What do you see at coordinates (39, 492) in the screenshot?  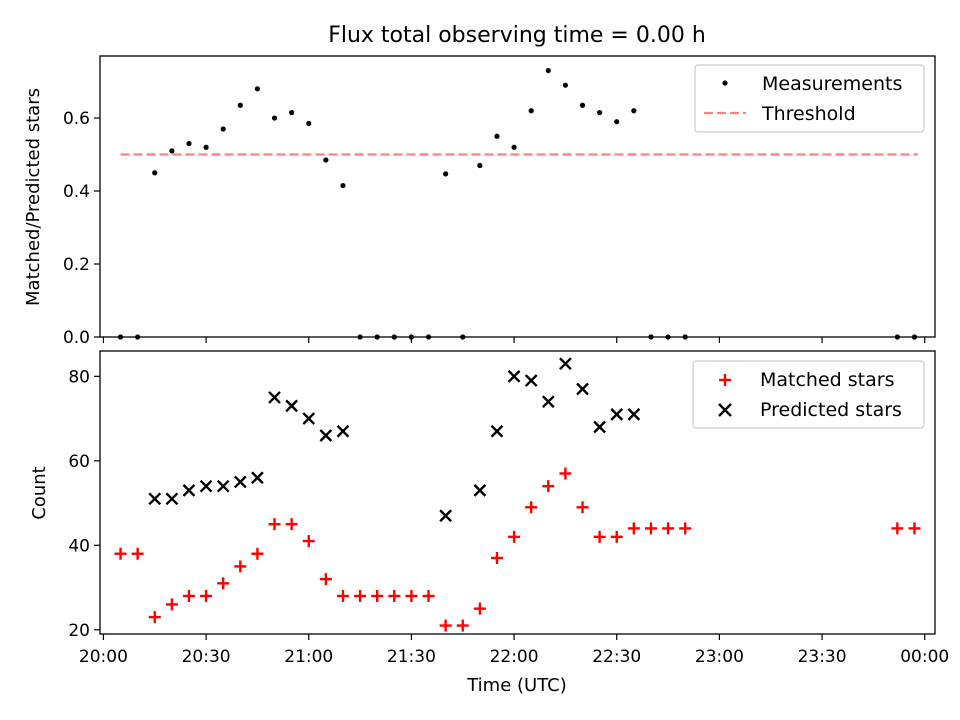 I see `bottom-y-axis-label: Count` at bounding box center [39, 492].